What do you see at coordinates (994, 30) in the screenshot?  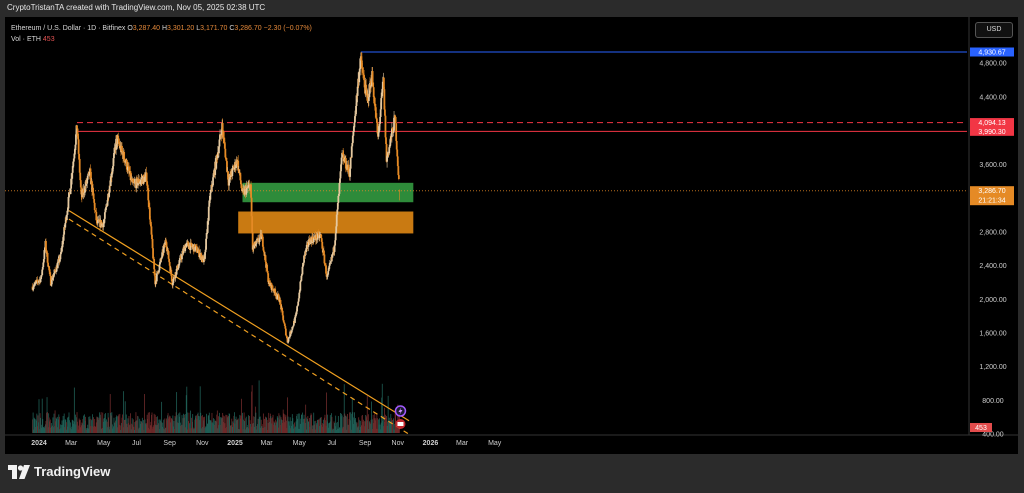 I see `currency-button: USD` at bounding box center [994, 30].